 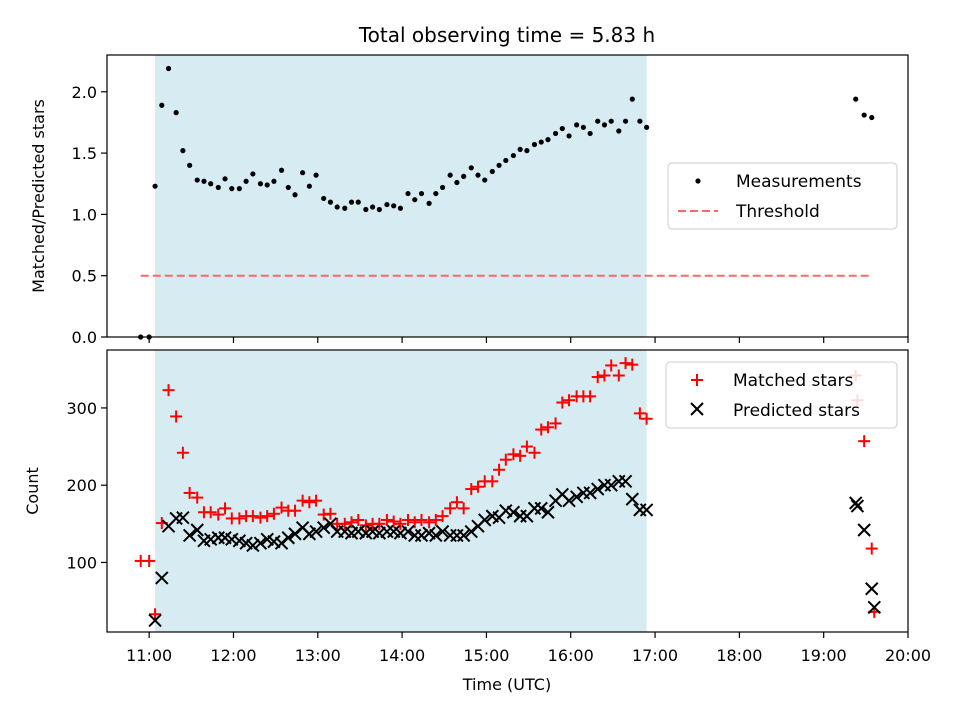 I want to click on y-tick-label: 0.5, so click(x=84, y=276).